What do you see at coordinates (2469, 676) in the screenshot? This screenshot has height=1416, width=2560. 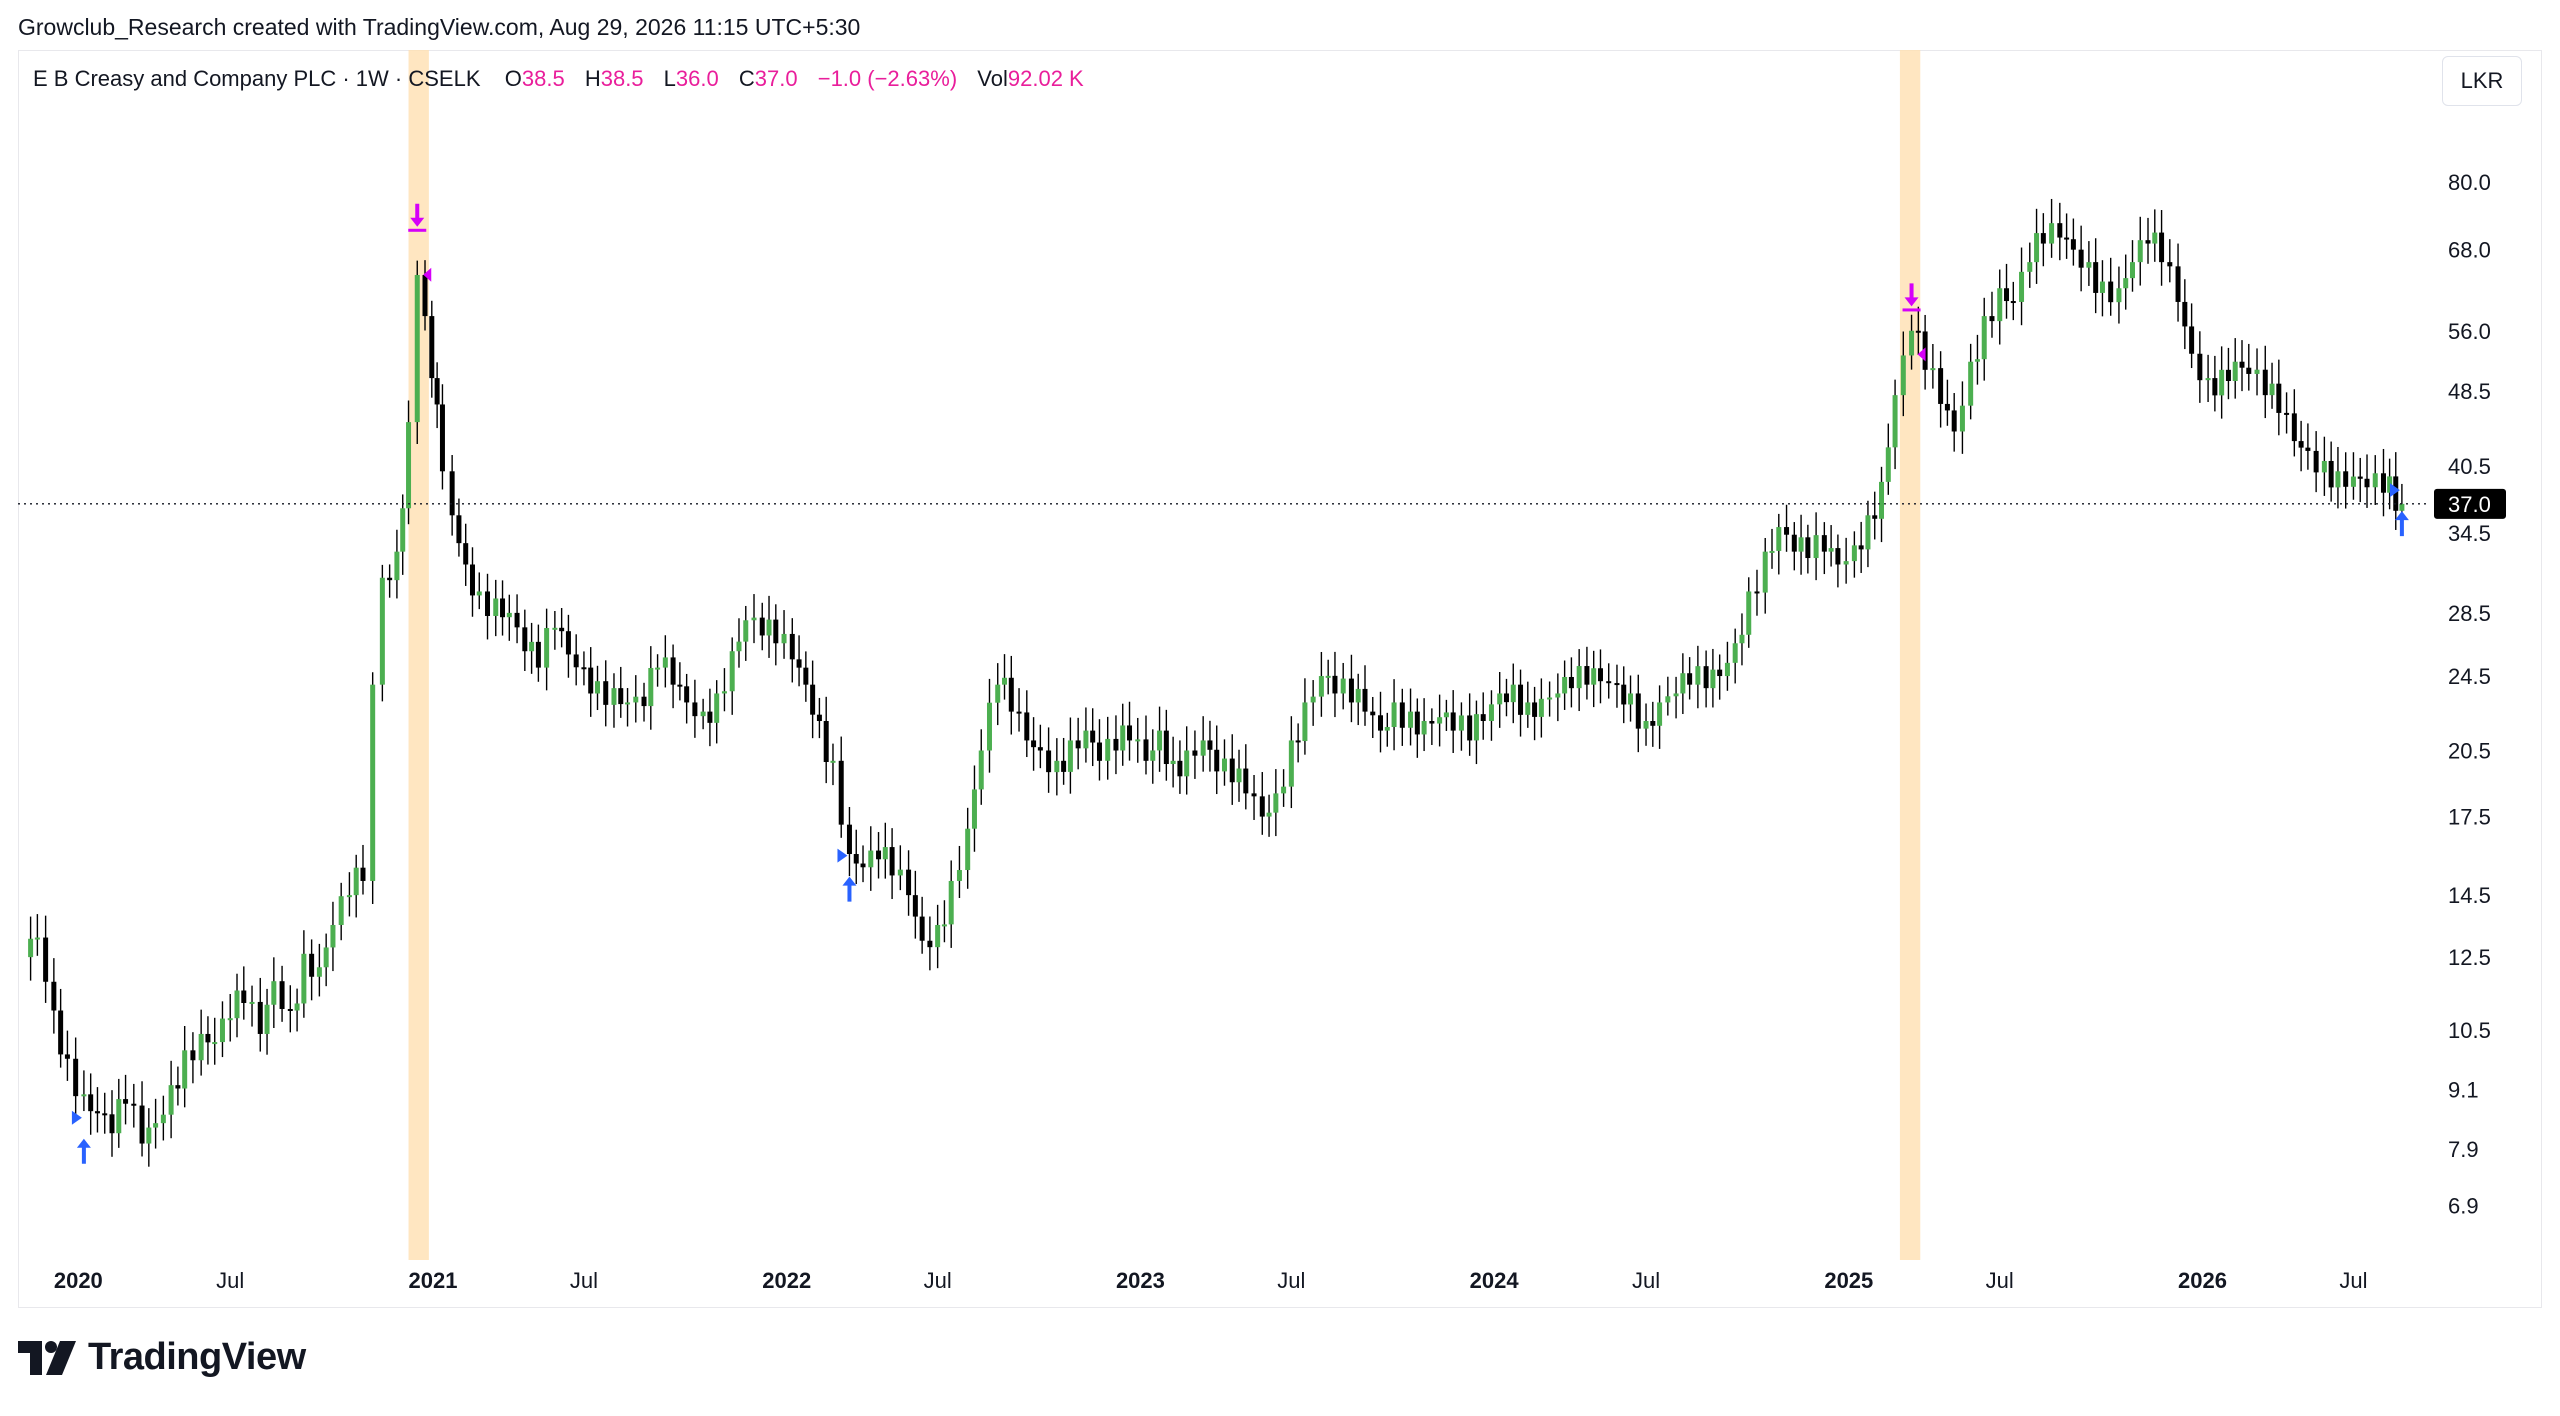 I see `y-tick-label: 24.5` at bounding box center [2469, 676].